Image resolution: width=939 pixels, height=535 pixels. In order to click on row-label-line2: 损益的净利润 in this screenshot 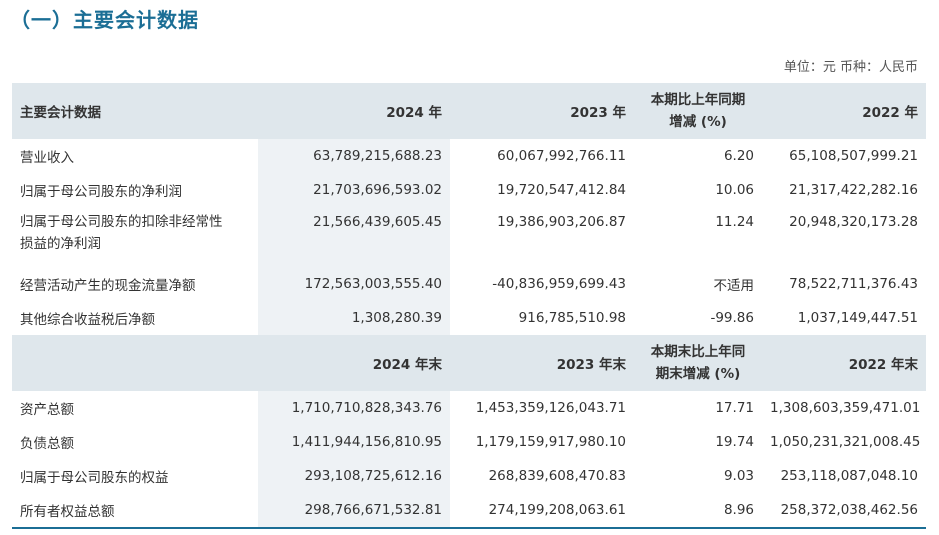, I will do `click(60, 244)`.